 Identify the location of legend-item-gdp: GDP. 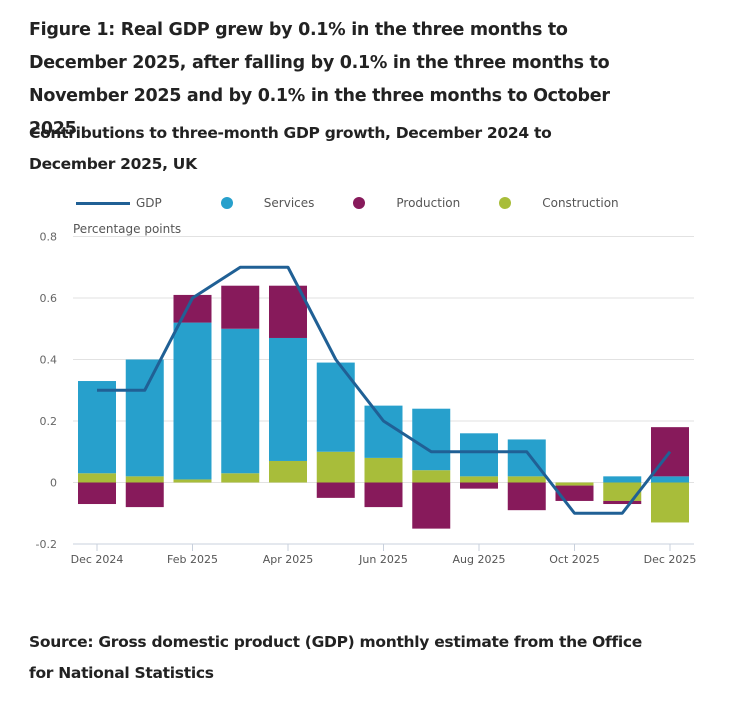
(119, 203).